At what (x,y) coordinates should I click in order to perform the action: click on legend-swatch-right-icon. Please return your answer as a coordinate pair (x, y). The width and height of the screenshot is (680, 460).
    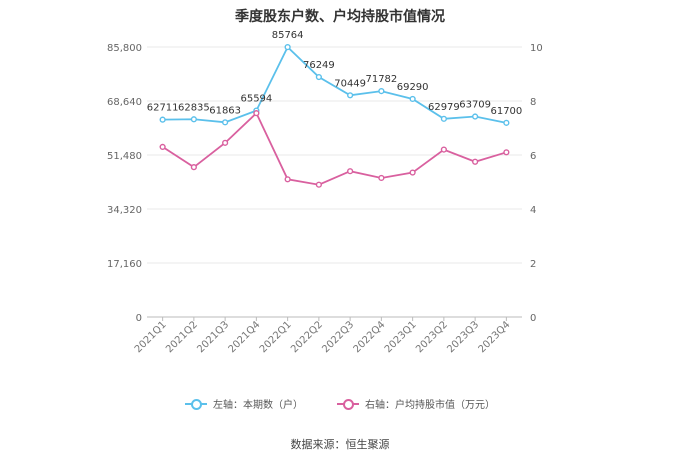
    Looking at the image, I should click on (348, 404).